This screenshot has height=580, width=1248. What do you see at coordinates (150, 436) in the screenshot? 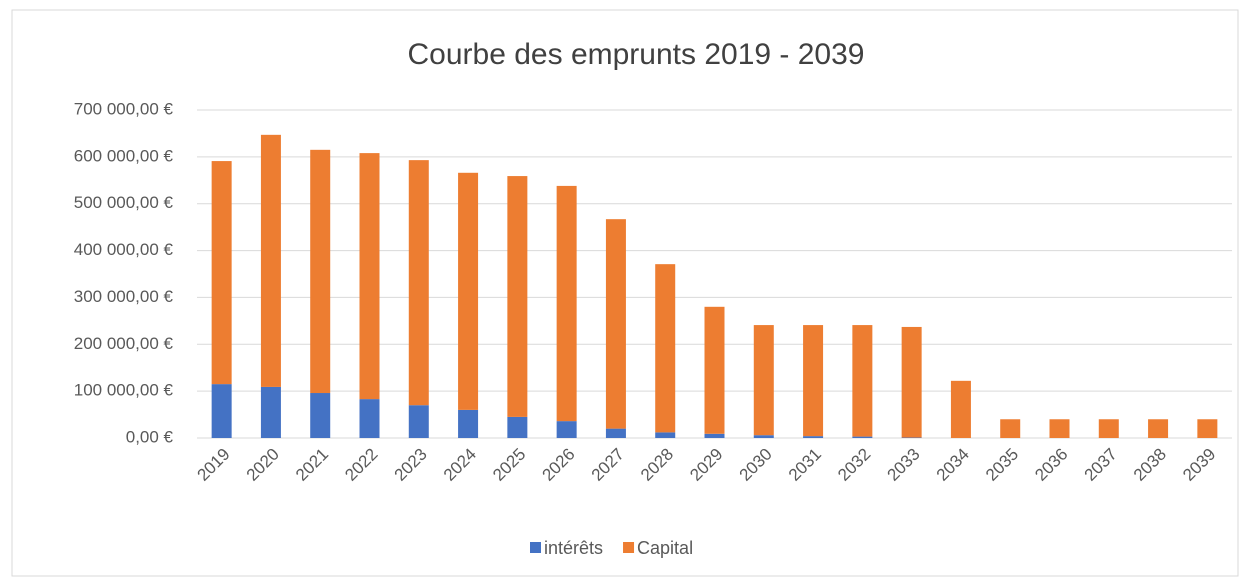
I see `y-tick-label: 0,00 €` at bounding box center [150, 436].